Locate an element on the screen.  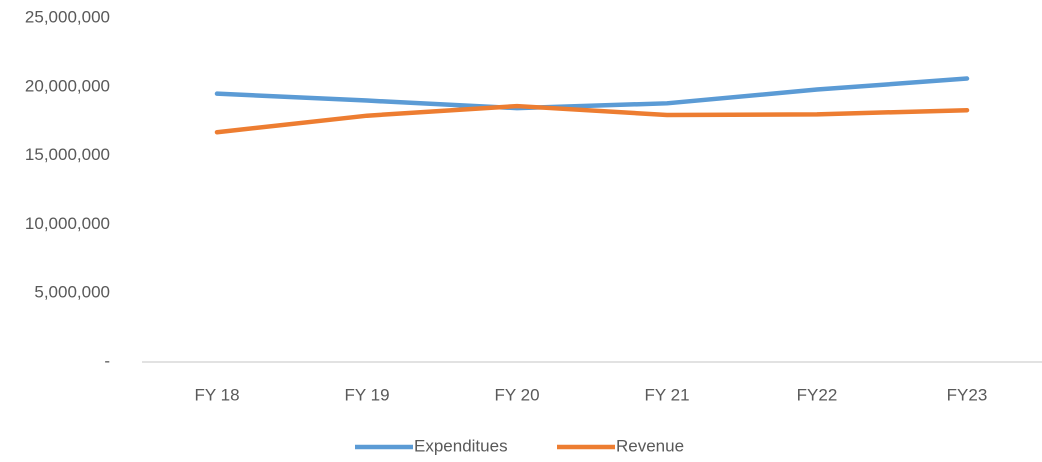
x-tick-label: FY22 is located at coordinates (817, 394).